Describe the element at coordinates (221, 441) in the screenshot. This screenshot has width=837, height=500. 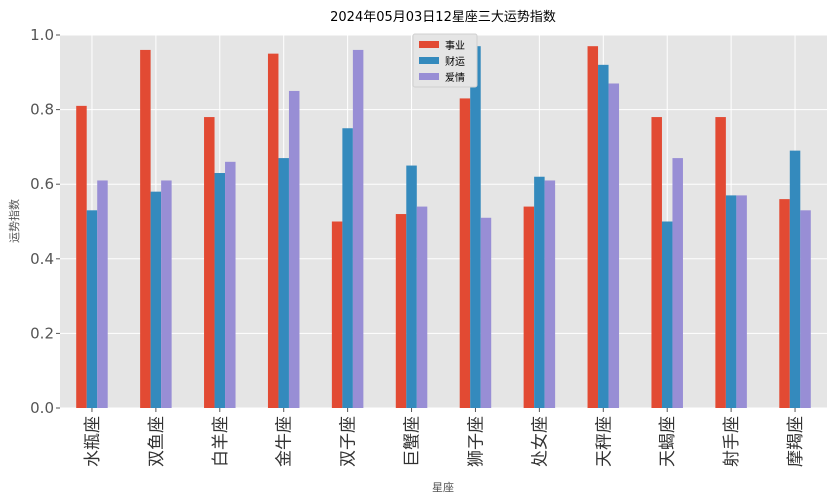
I see `x-tick-label: 白羊座` at that location.